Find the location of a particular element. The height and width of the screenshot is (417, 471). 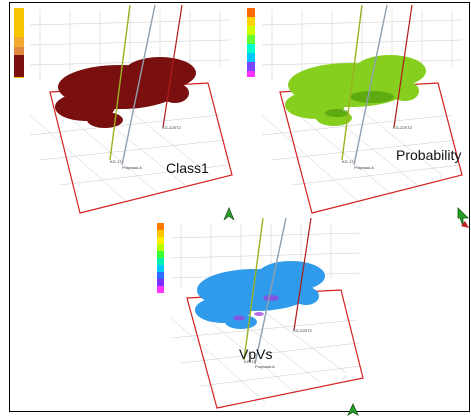

vpvs-cloud-highlights is located at coordinates (256, 308).